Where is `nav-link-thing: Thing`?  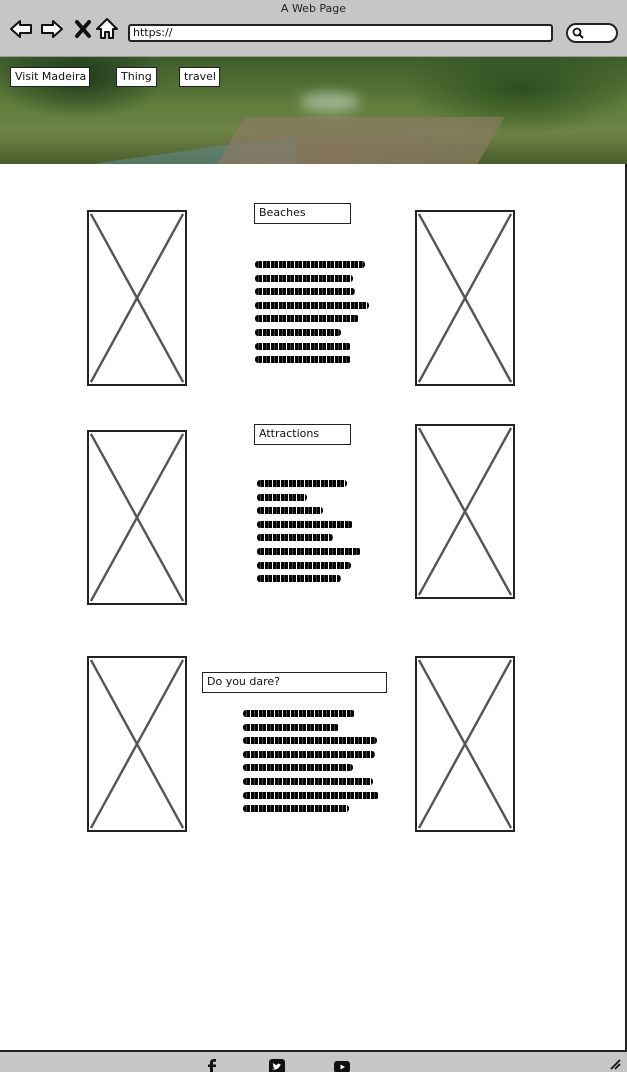
nav-link-thing: Thing is located at coordinates (136, 77).